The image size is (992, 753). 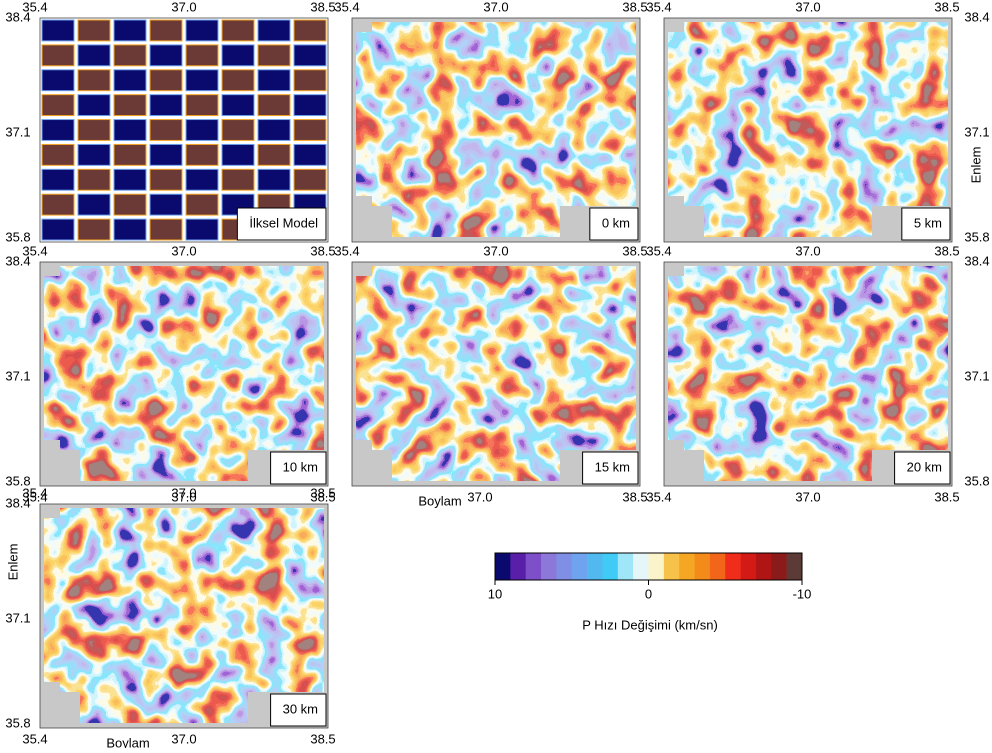 What do you see at coordinates (976, 480) in the screenshot?
I see `y-tick-label: 35.8` at bounding box center [976, 480].